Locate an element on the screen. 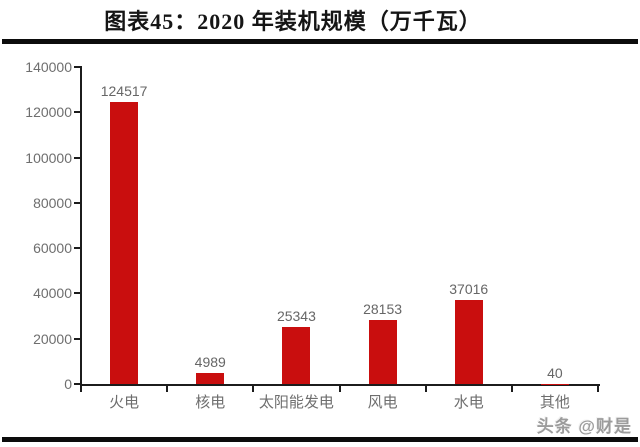 This screenshot has height=447, width=640. bar-value-label: 25343 is located at coordinates (296, 315).